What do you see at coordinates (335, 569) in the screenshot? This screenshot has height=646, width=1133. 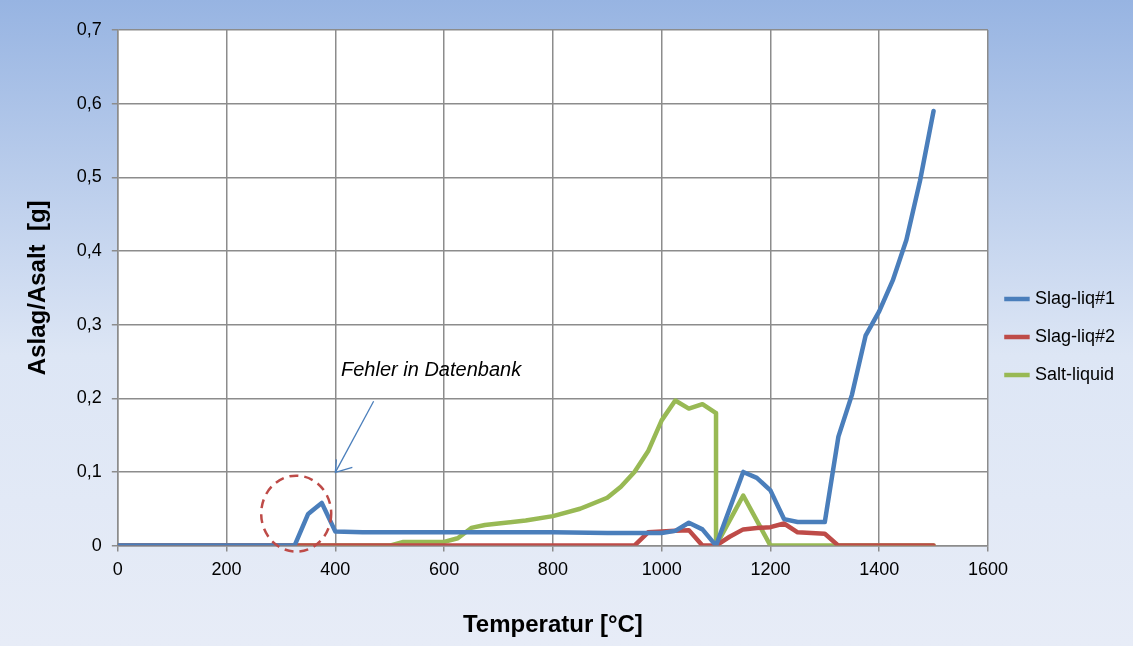 I see `x-tick-label: 400` at bounding box center [335, 569].